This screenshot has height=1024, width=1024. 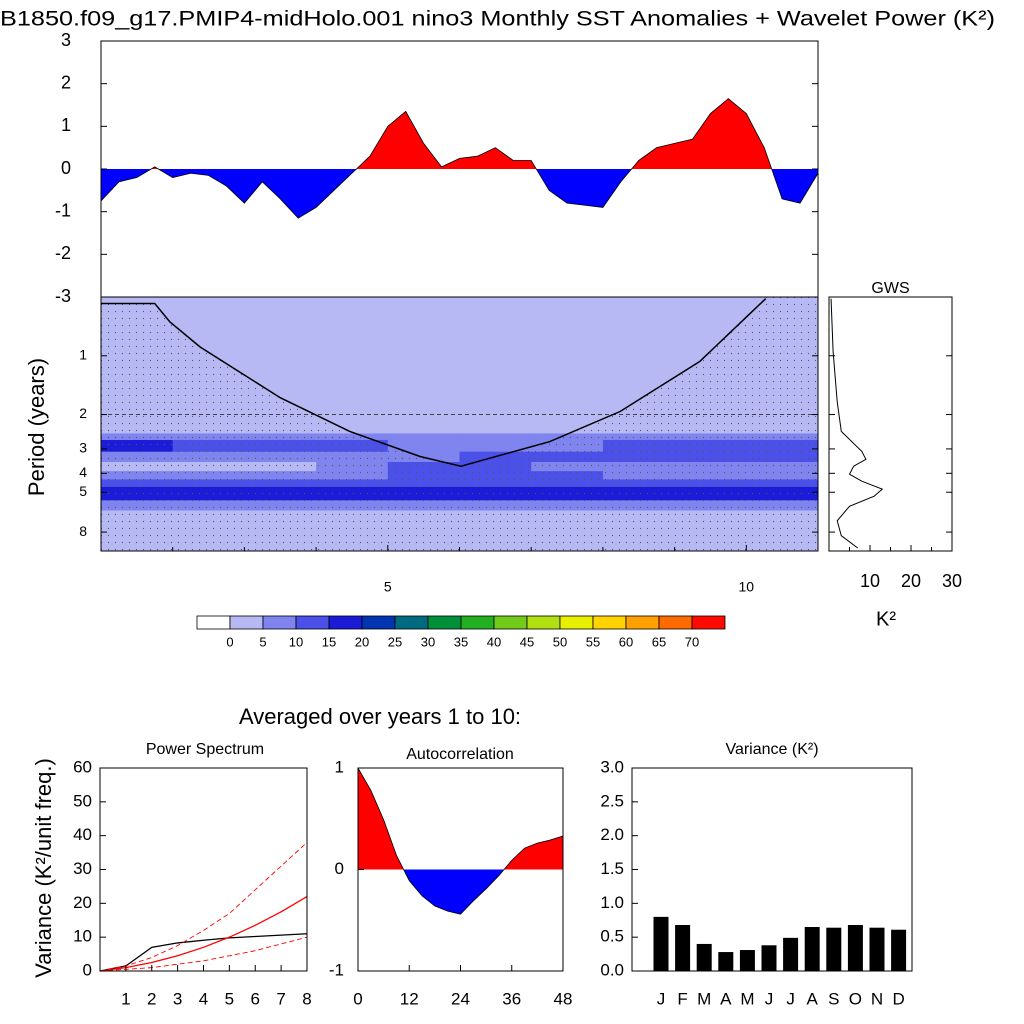 I want to click on colorbar-label: 15, so click(x=329, y=641).